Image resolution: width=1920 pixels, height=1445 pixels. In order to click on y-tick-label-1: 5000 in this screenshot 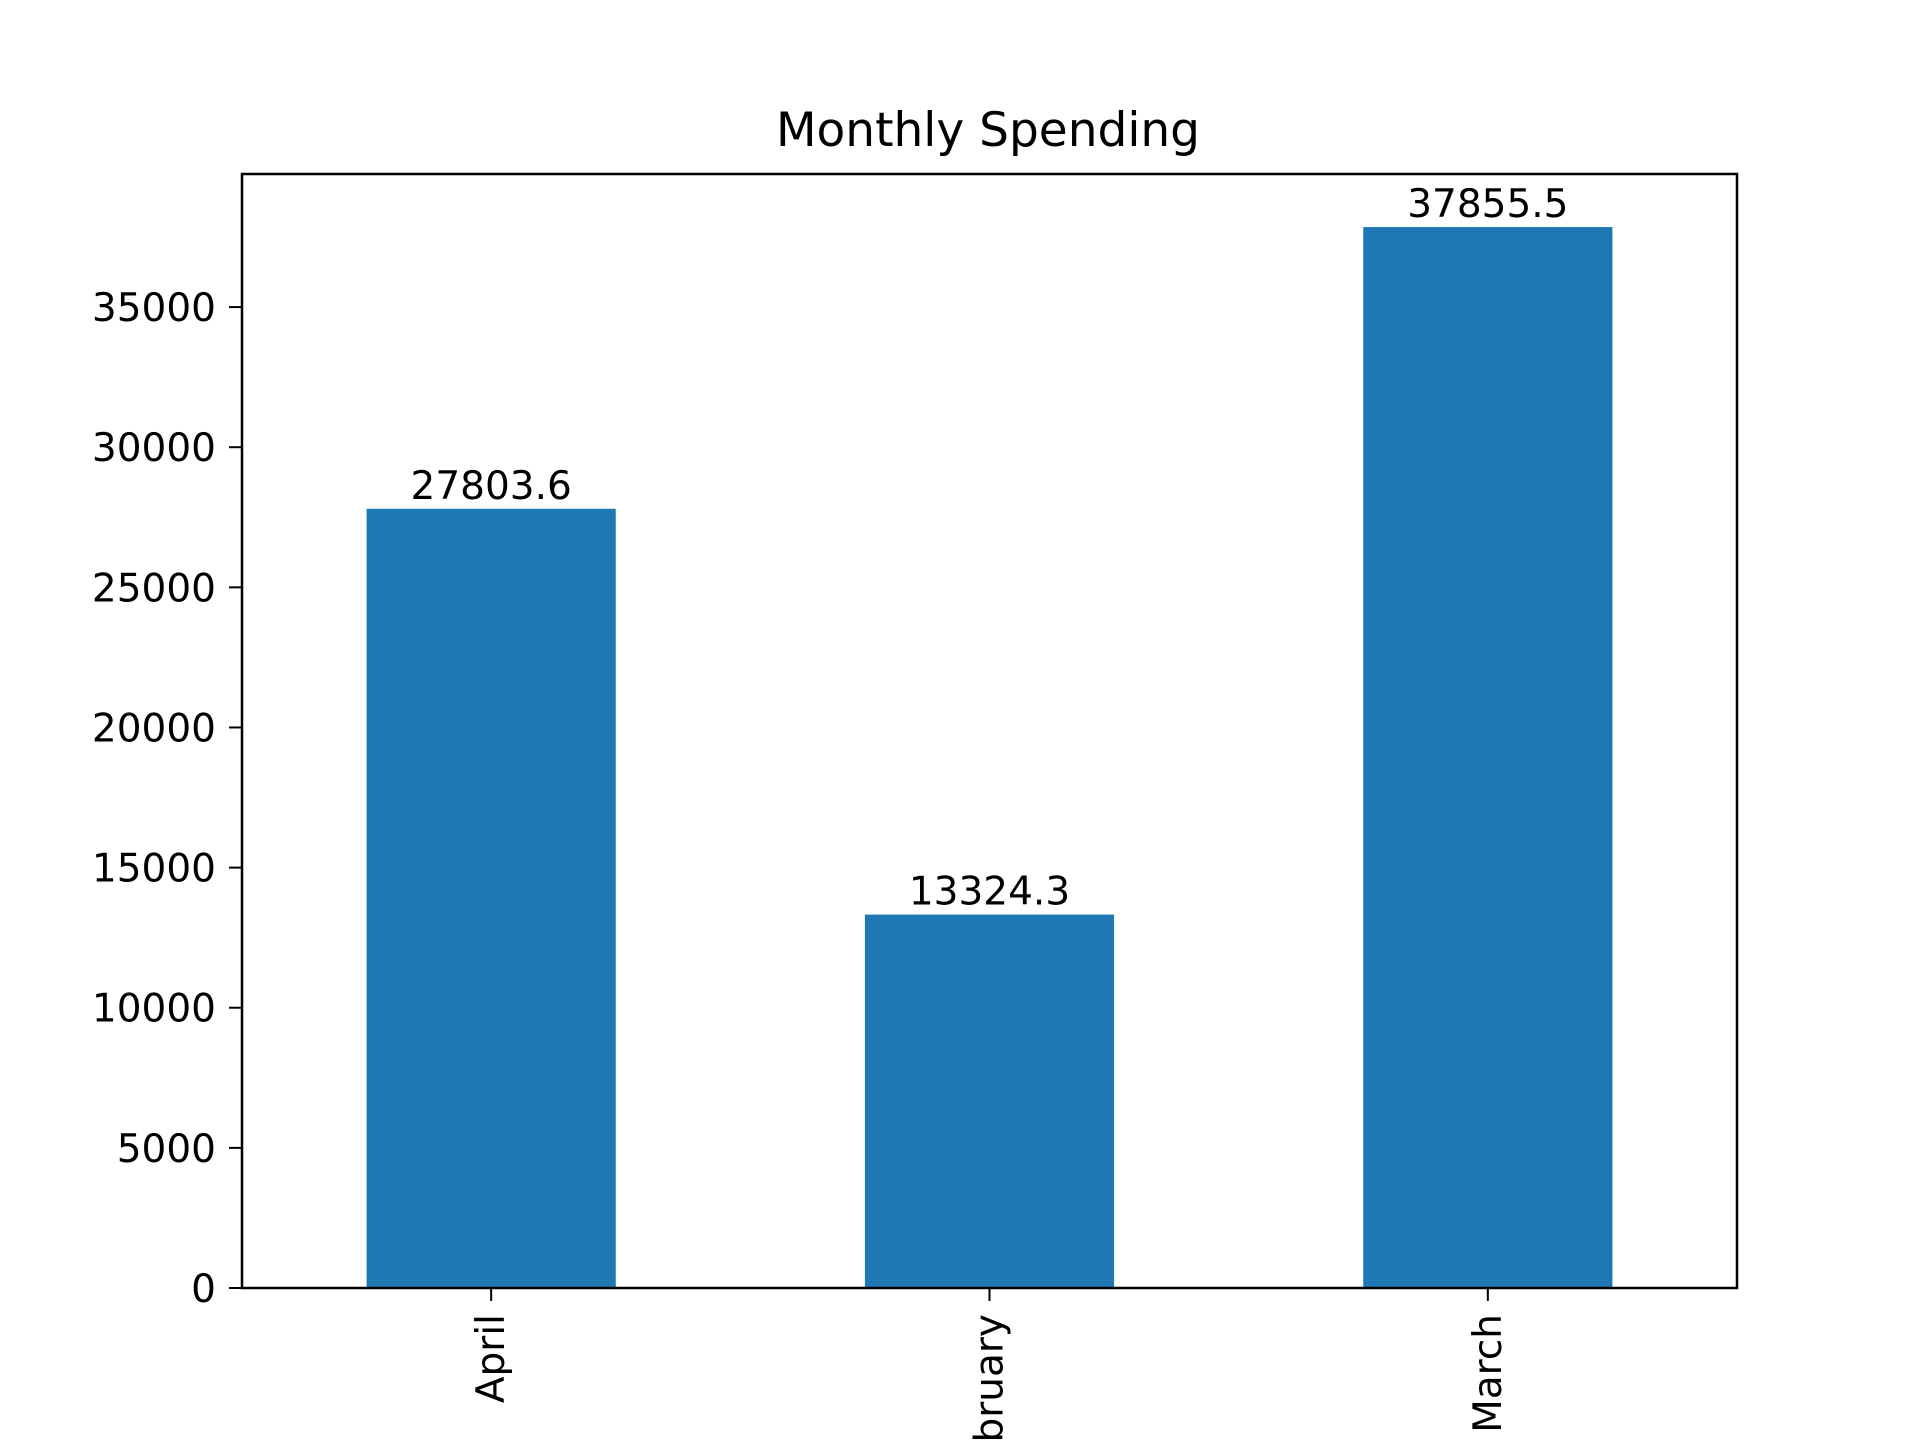, I will do `click(166, 1149)`.